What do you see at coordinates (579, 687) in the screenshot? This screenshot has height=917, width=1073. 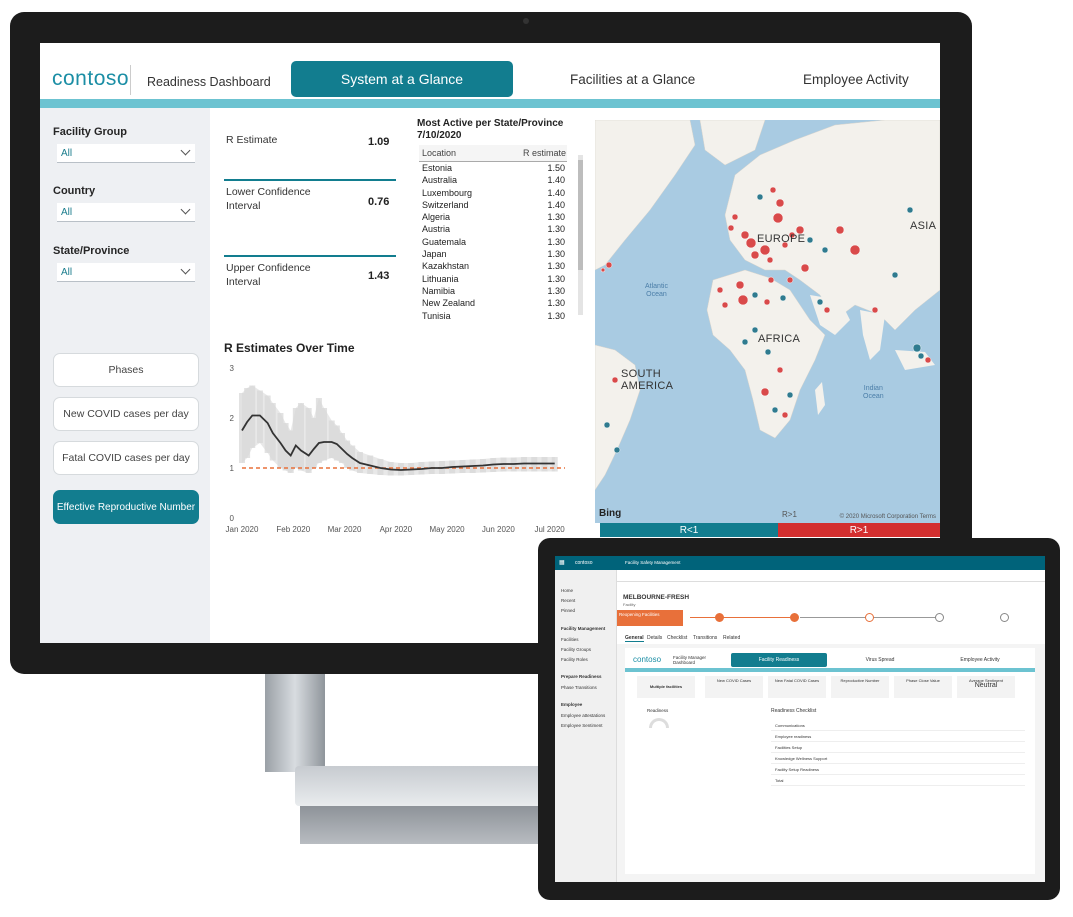 I see `sidebar-item-phase-transitions: Phase Transitions` at bounding box center [579, 687].